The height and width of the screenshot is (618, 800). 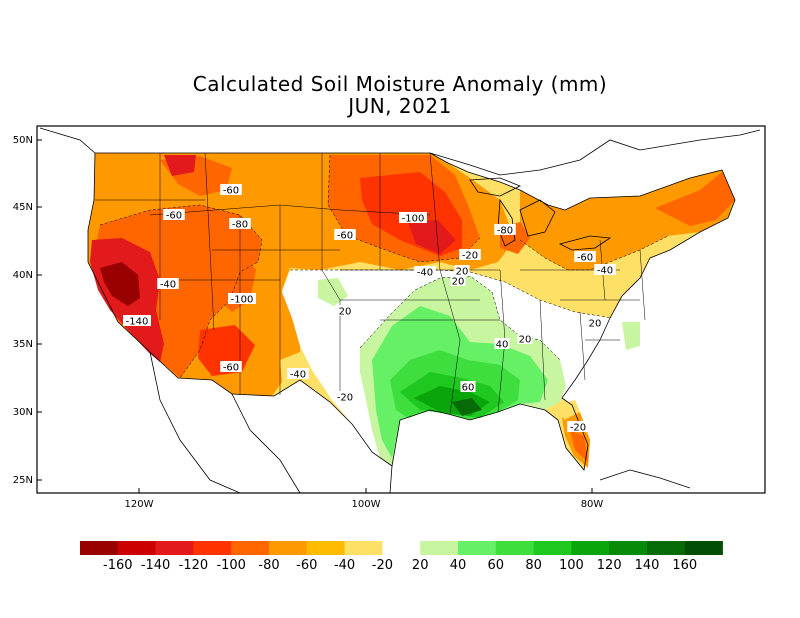 What do you see at coordinates (458, 565) in the screenshot?
I see `colorbar-label: 40` at bounding box center [458, 565].